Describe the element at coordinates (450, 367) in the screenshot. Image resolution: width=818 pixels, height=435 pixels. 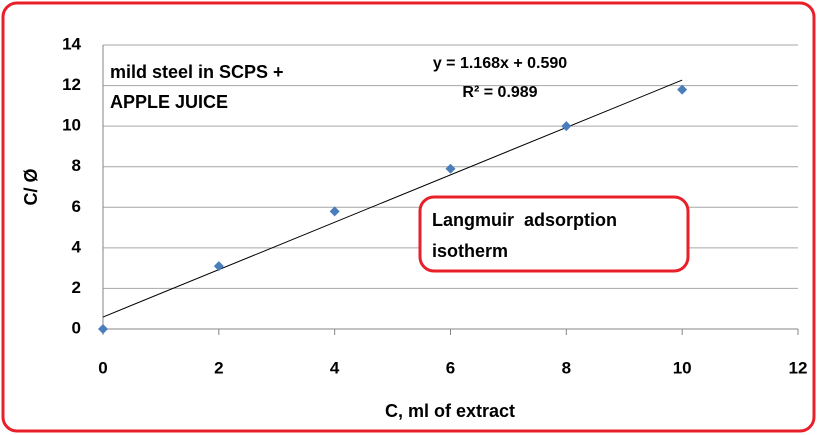
I see `x-tick-label: 6` at that location.